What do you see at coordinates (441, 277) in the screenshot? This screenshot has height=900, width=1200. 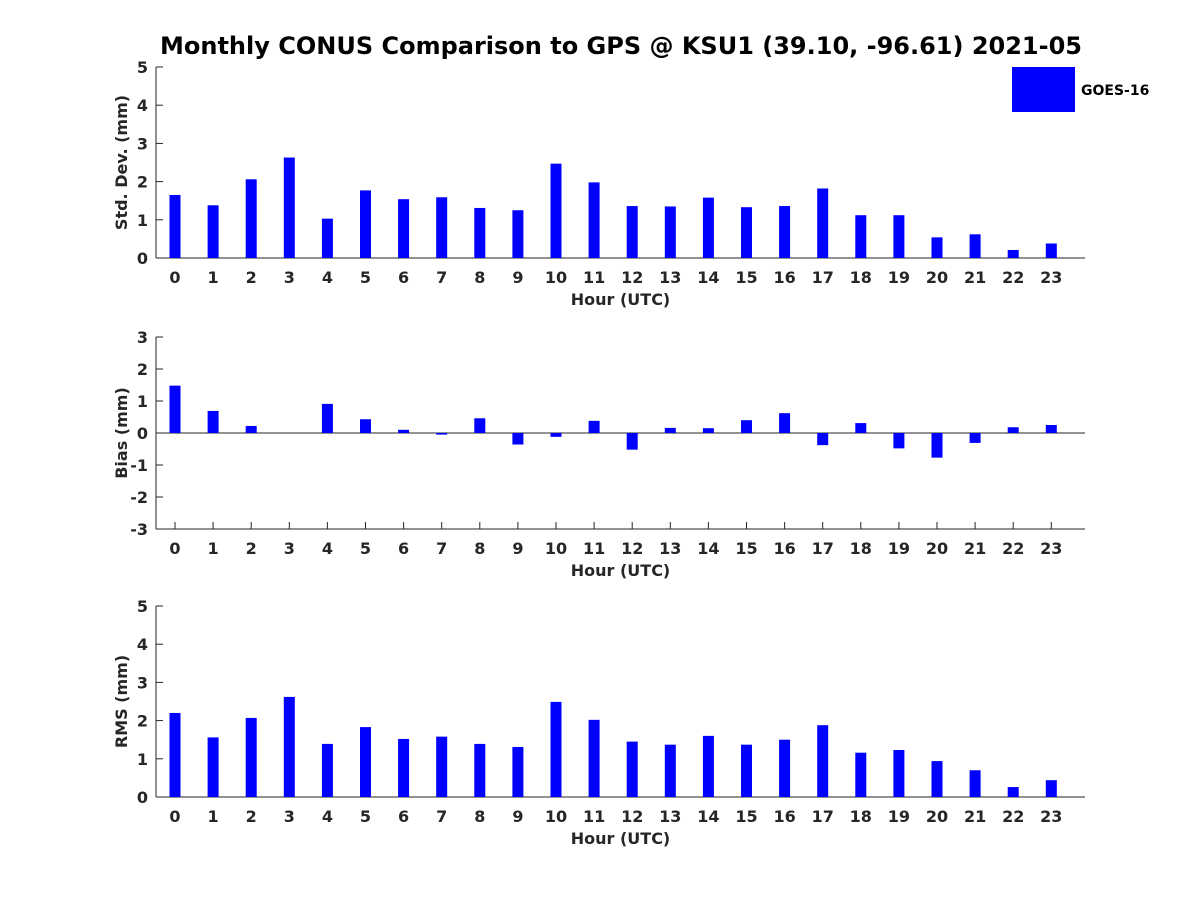 I see `x-tick-label: 7` at bounding box center [441, 277].